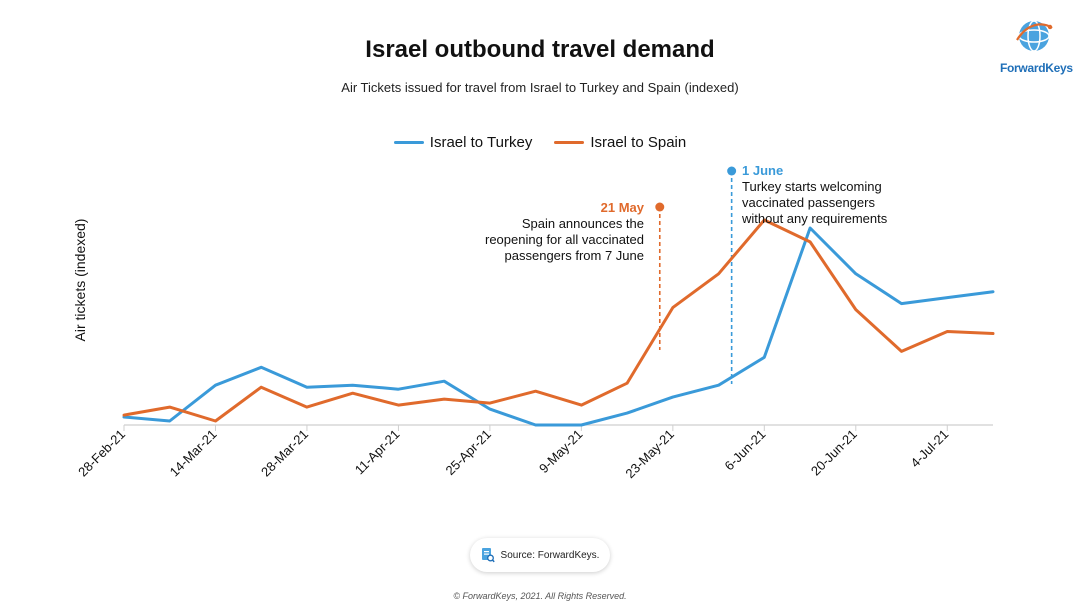  Describe the element at coordinates (582, 223) in the screenshot. I see `annotation-spain-line: Spain announces the` at that location.